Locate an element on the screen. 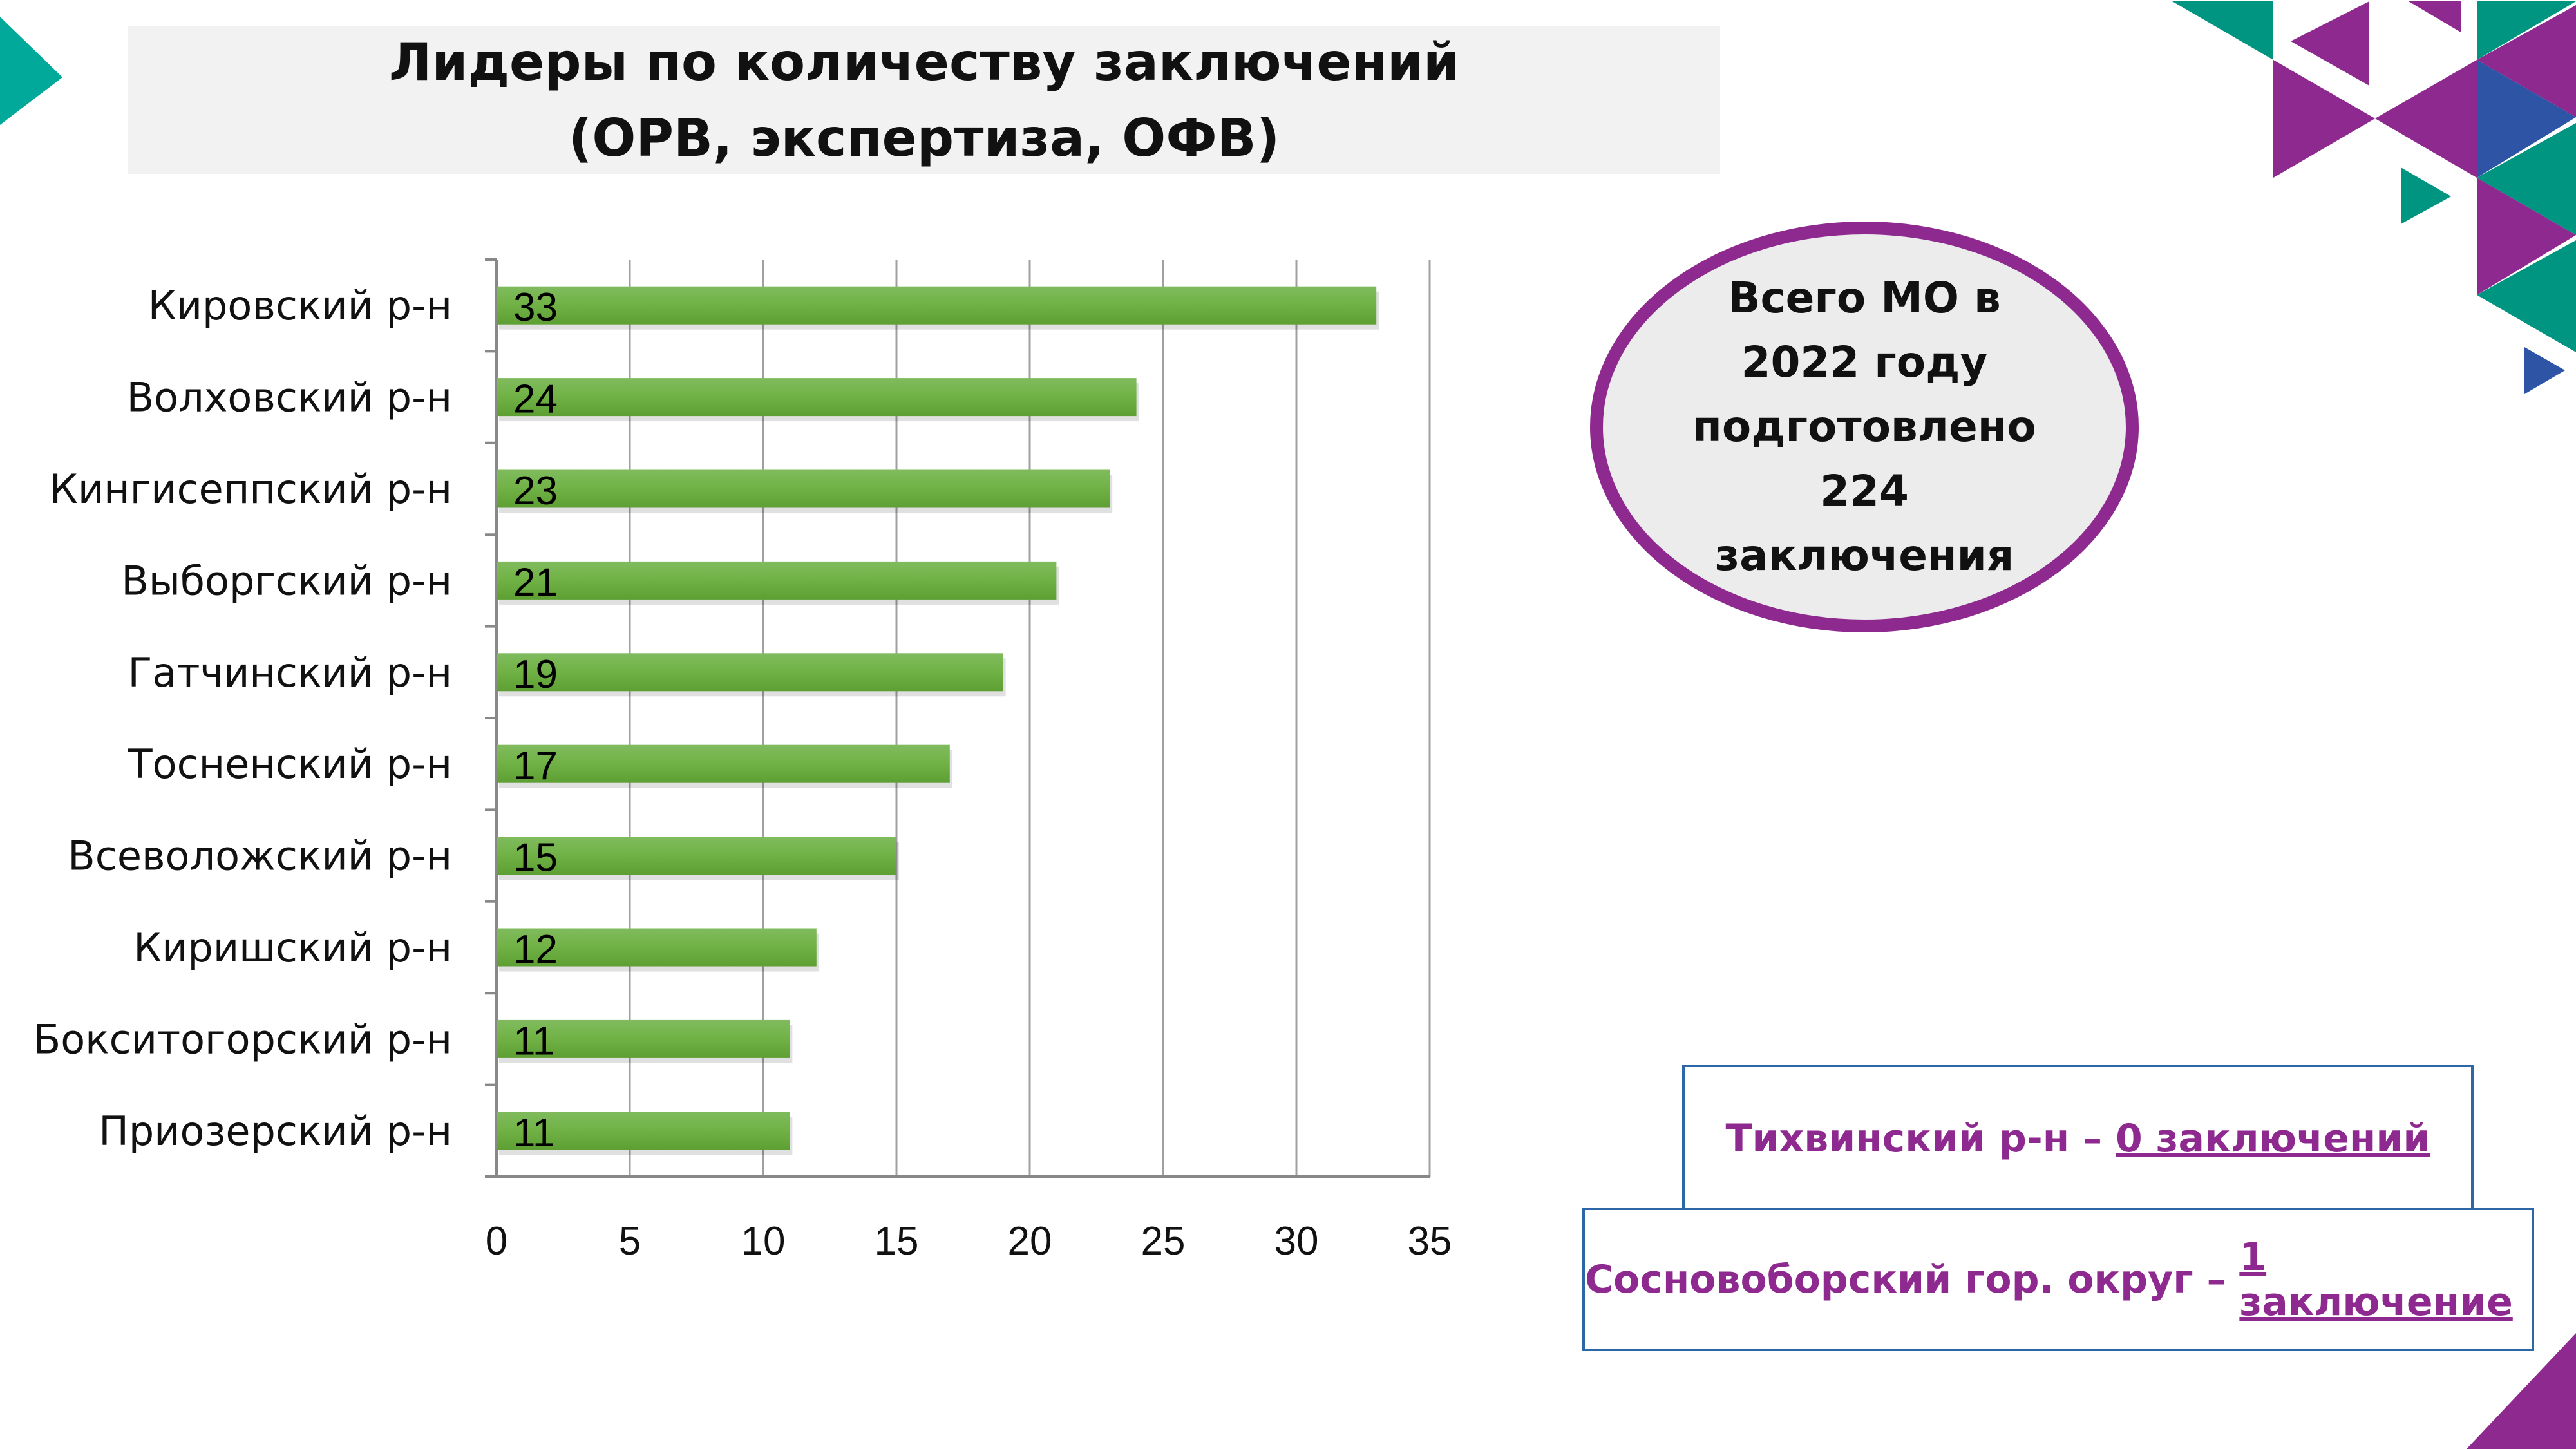 The width and height of the screenshot is (2576, 1449). data-label: 23 is located at coordinates (535, 491).